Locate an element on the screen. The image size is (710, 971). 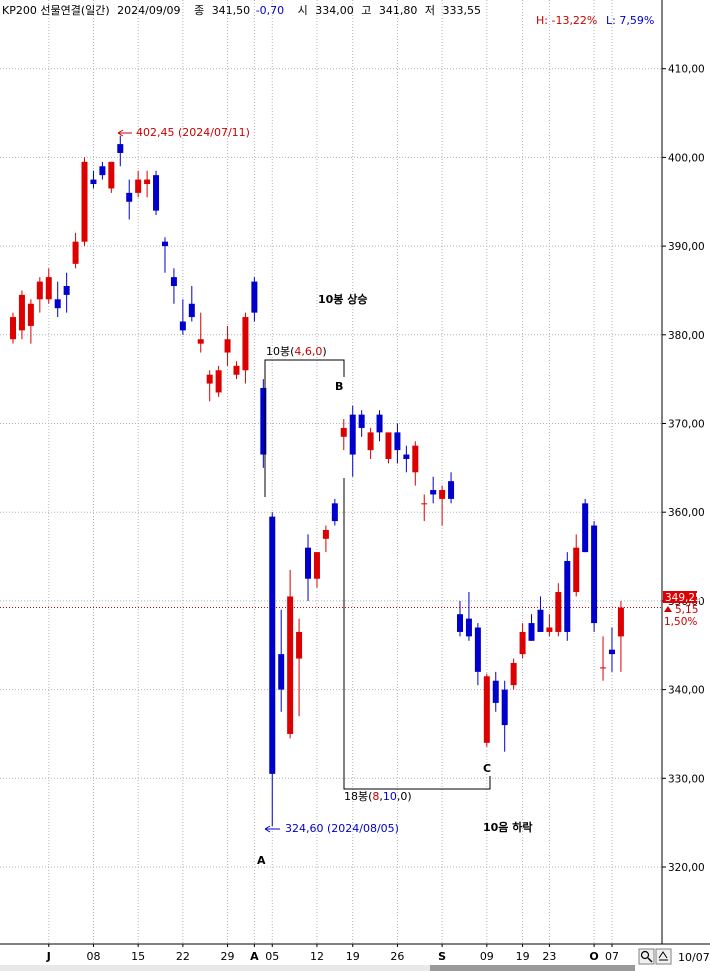
current-price-box: 349,25 5,15 1,50% is located at coordinates (682, 609).